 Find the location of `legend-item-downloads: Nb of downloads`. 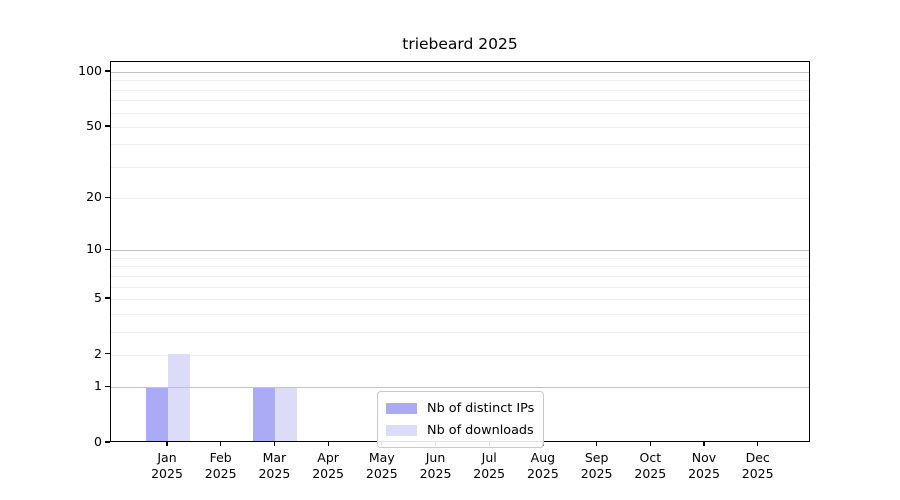

legend-item-downloads: Nb of downloads is located at coordinates (460, 430).